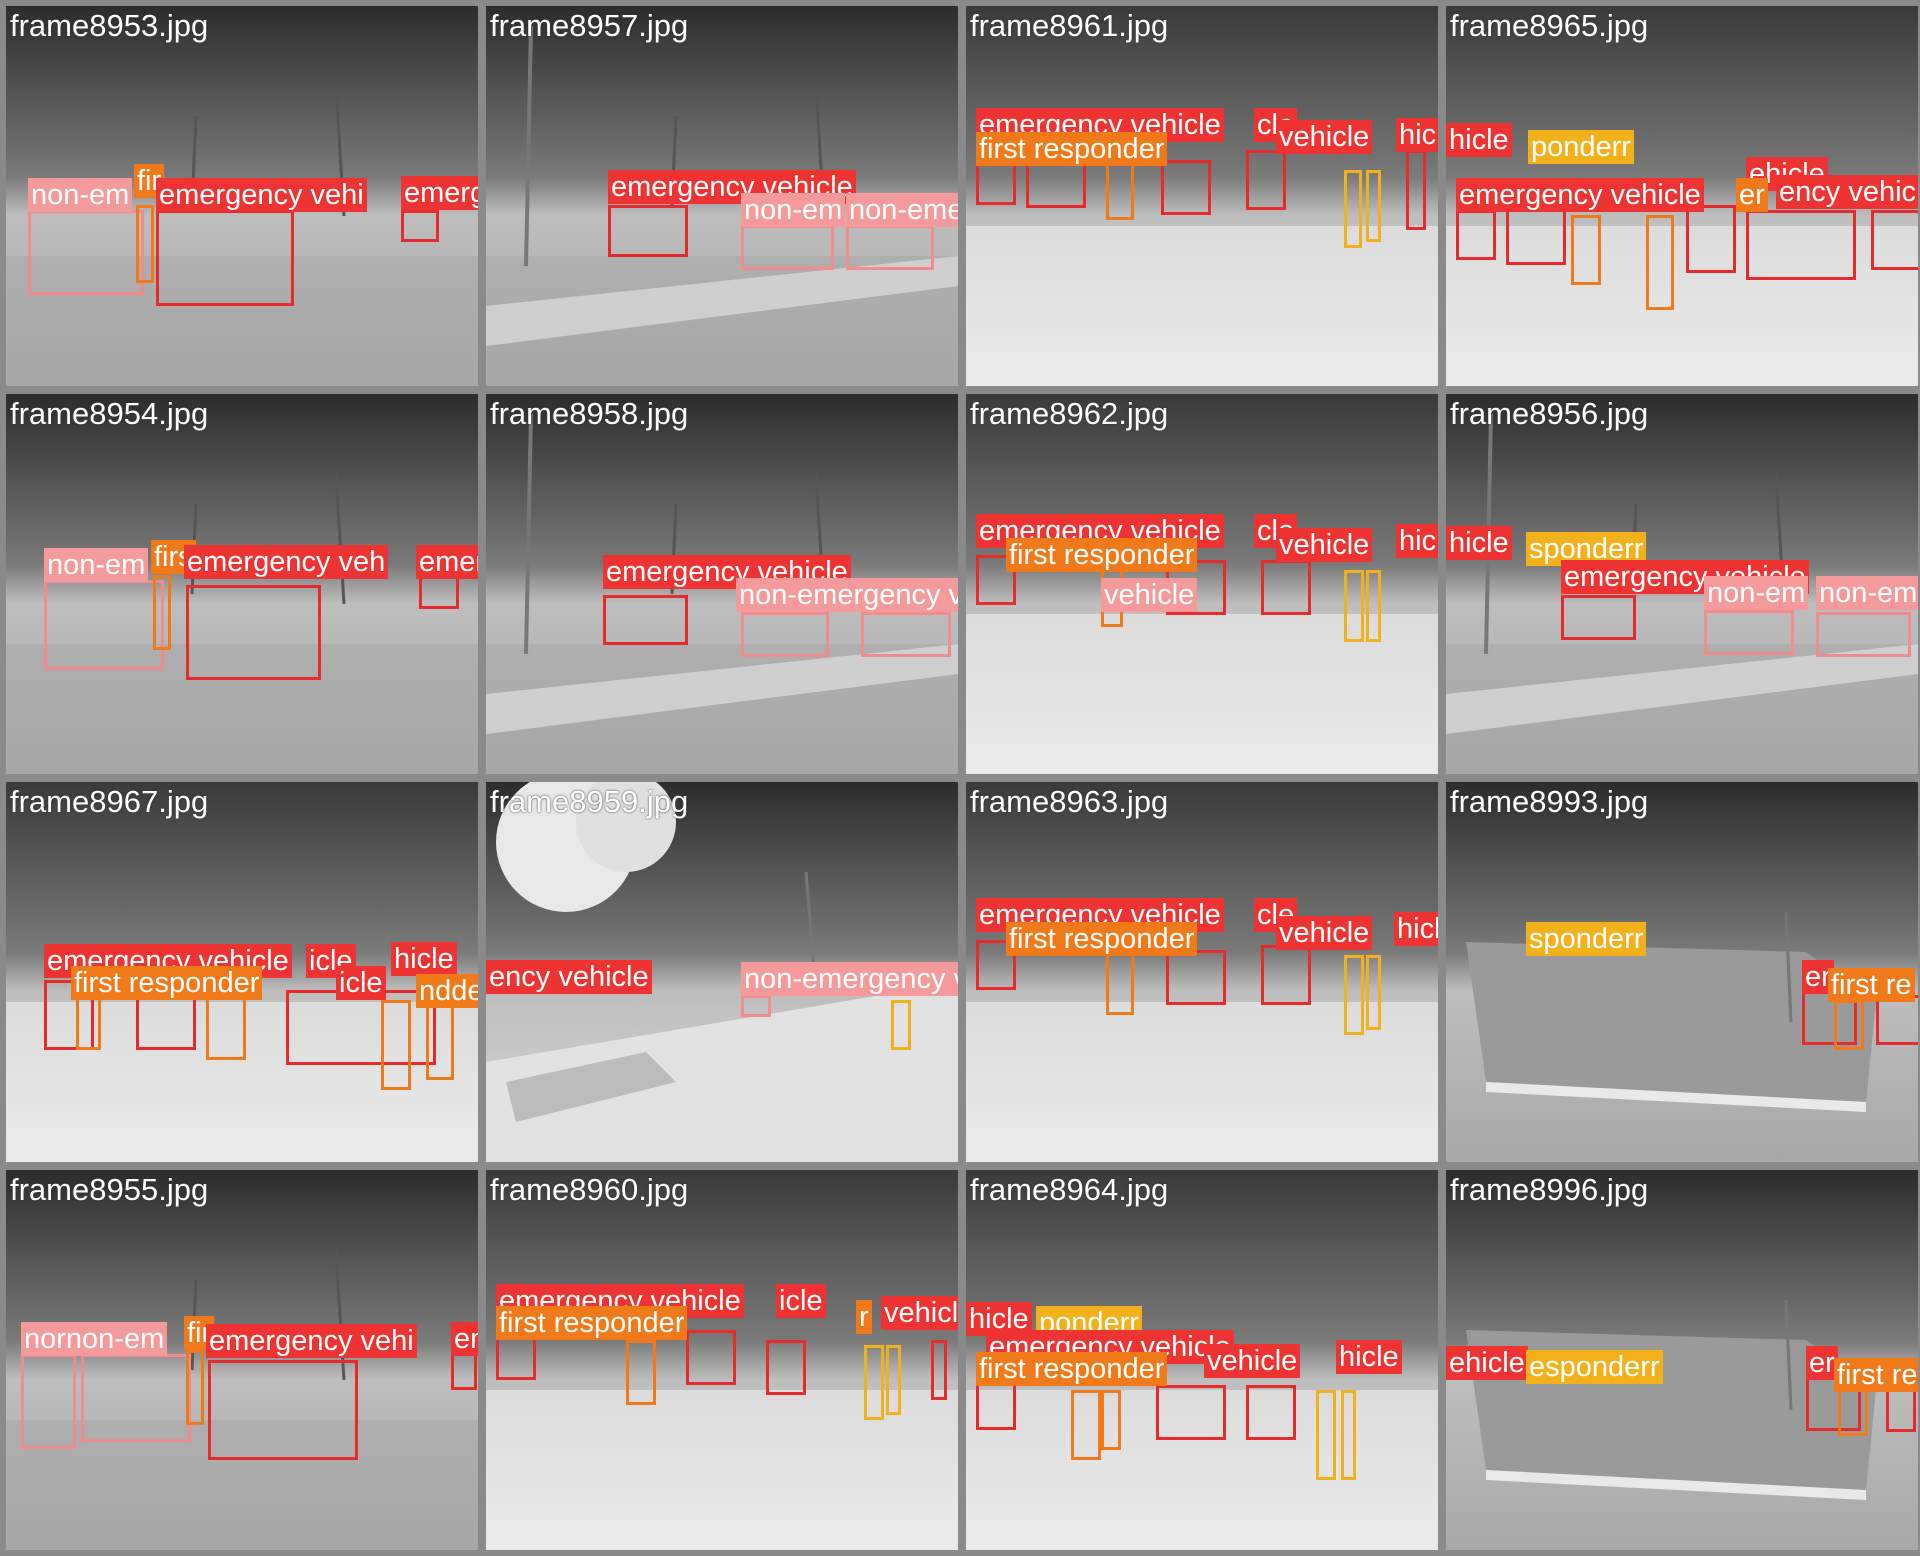 This screenshot has width=1920, height=1556. What do you see at coordinates (1752, 195) in the screenshot?
I see `class-label: er` at bounding box center [1752, 195].